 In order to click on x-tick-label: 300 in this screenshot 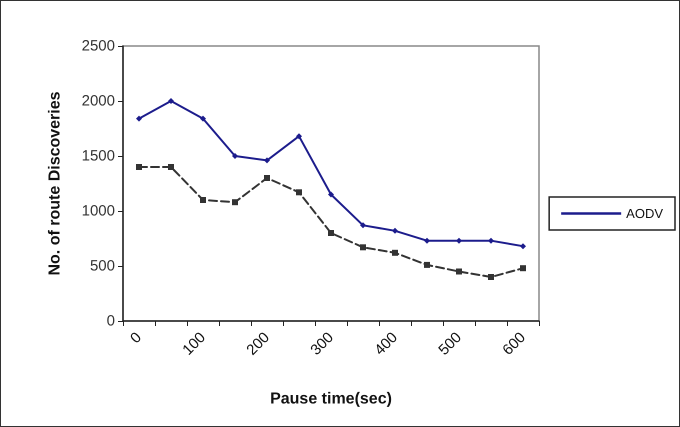, I will do `click(322, 343)`.